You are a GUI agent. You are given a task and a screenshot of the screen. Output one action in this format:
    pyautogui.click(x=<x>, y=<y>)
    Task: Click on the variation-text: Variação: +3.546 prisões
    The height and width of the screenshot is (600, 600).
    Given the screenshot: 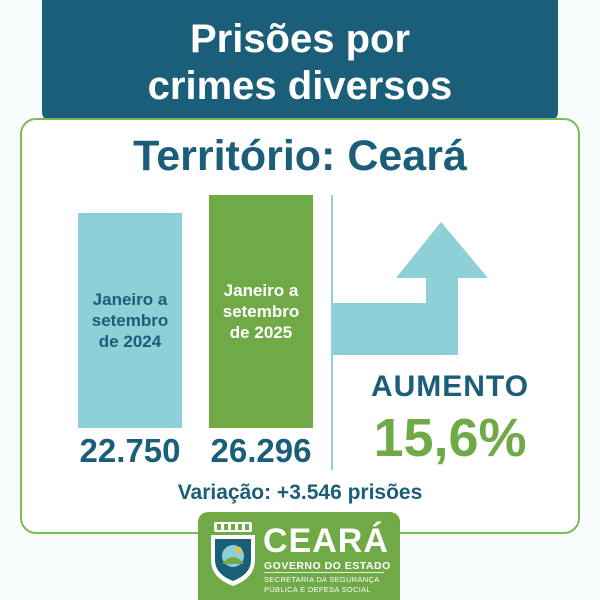 What is the action you would take?
    pyautogui.click(x=300, y=492)
    